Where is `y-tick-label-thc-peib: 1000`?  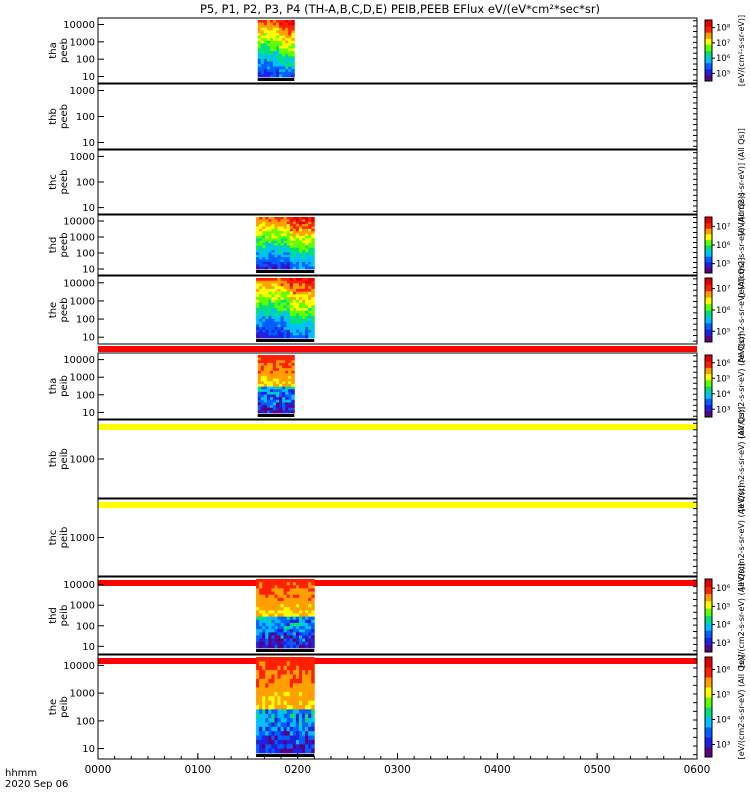
y-tick-label-thc-peib: 1000 is located at coordinates (82, 538).